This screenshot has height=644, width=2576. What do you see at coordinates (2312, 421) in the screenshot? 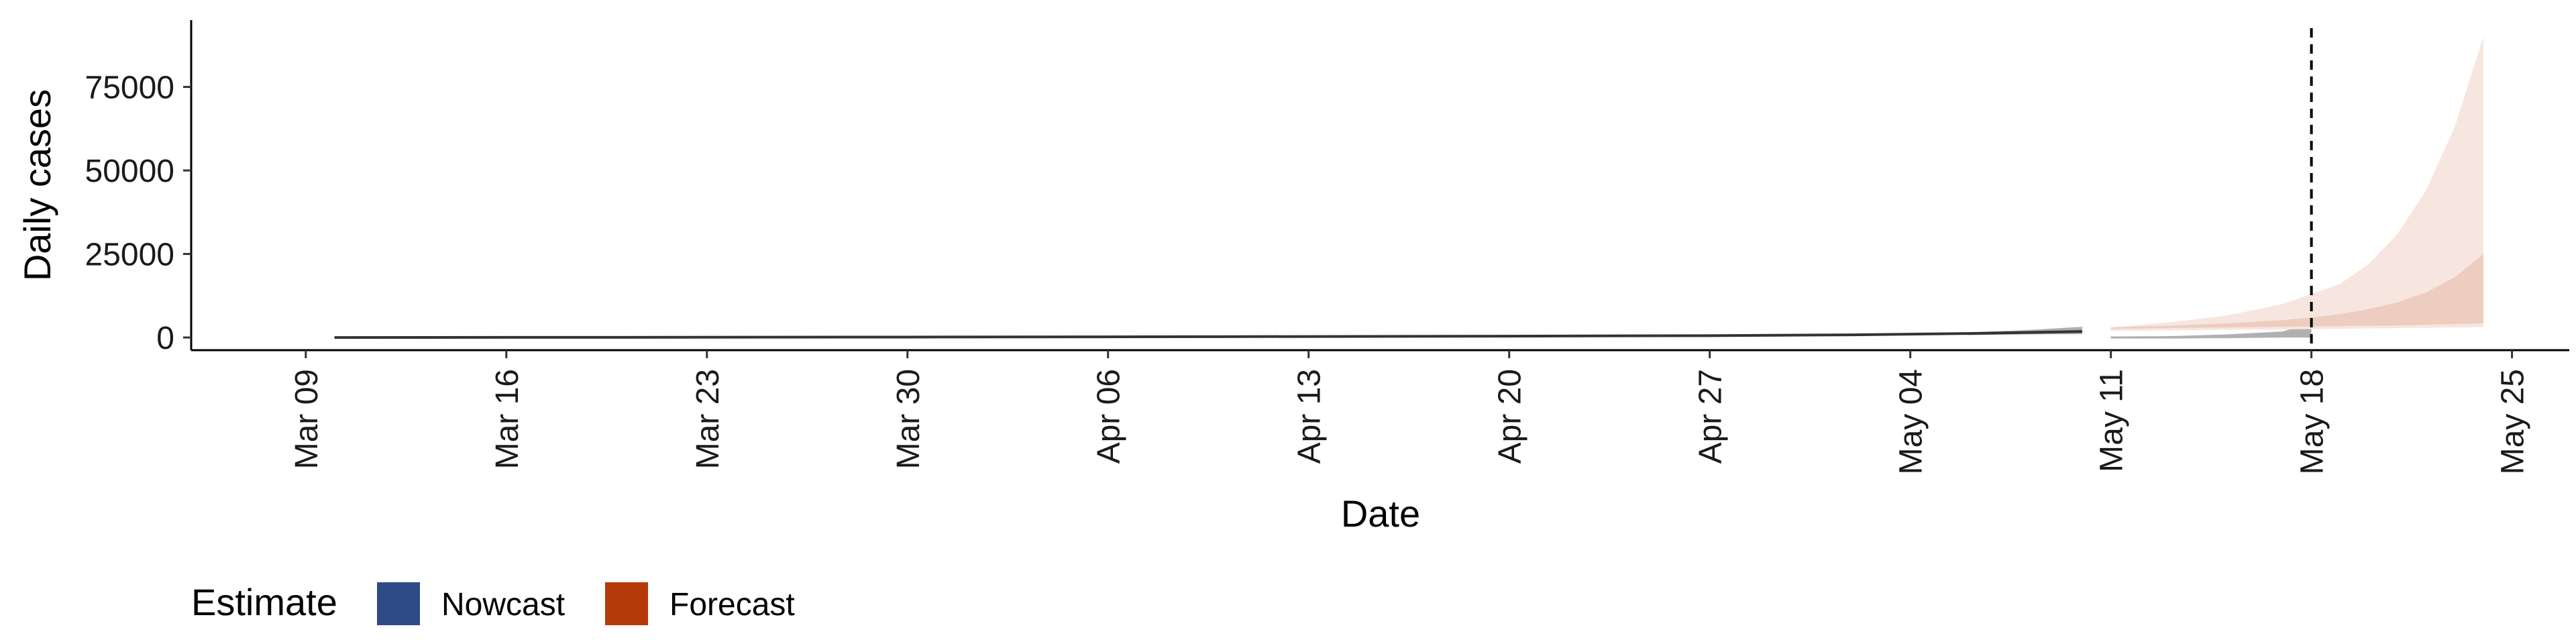
I see `x-tick-label: May 18` at bounding box center [2312, 421].